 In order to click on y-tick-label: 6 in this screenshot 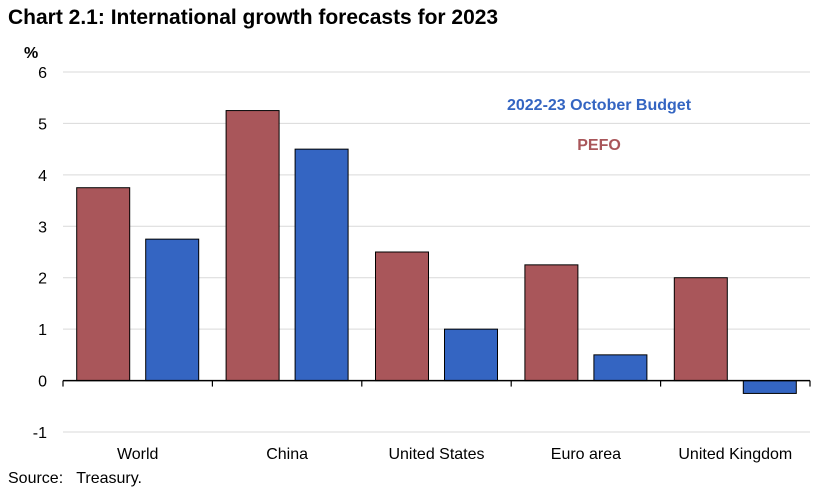, I will do `click(42, 73)`.